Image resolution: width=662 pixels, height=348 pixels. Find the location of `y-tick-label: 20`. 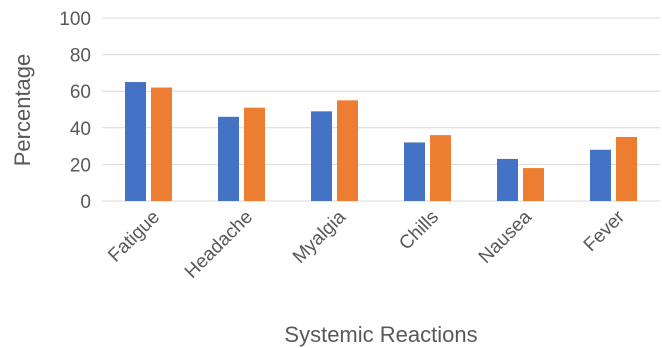

y-tick-label: 20 is located at coordinates (80, 165).